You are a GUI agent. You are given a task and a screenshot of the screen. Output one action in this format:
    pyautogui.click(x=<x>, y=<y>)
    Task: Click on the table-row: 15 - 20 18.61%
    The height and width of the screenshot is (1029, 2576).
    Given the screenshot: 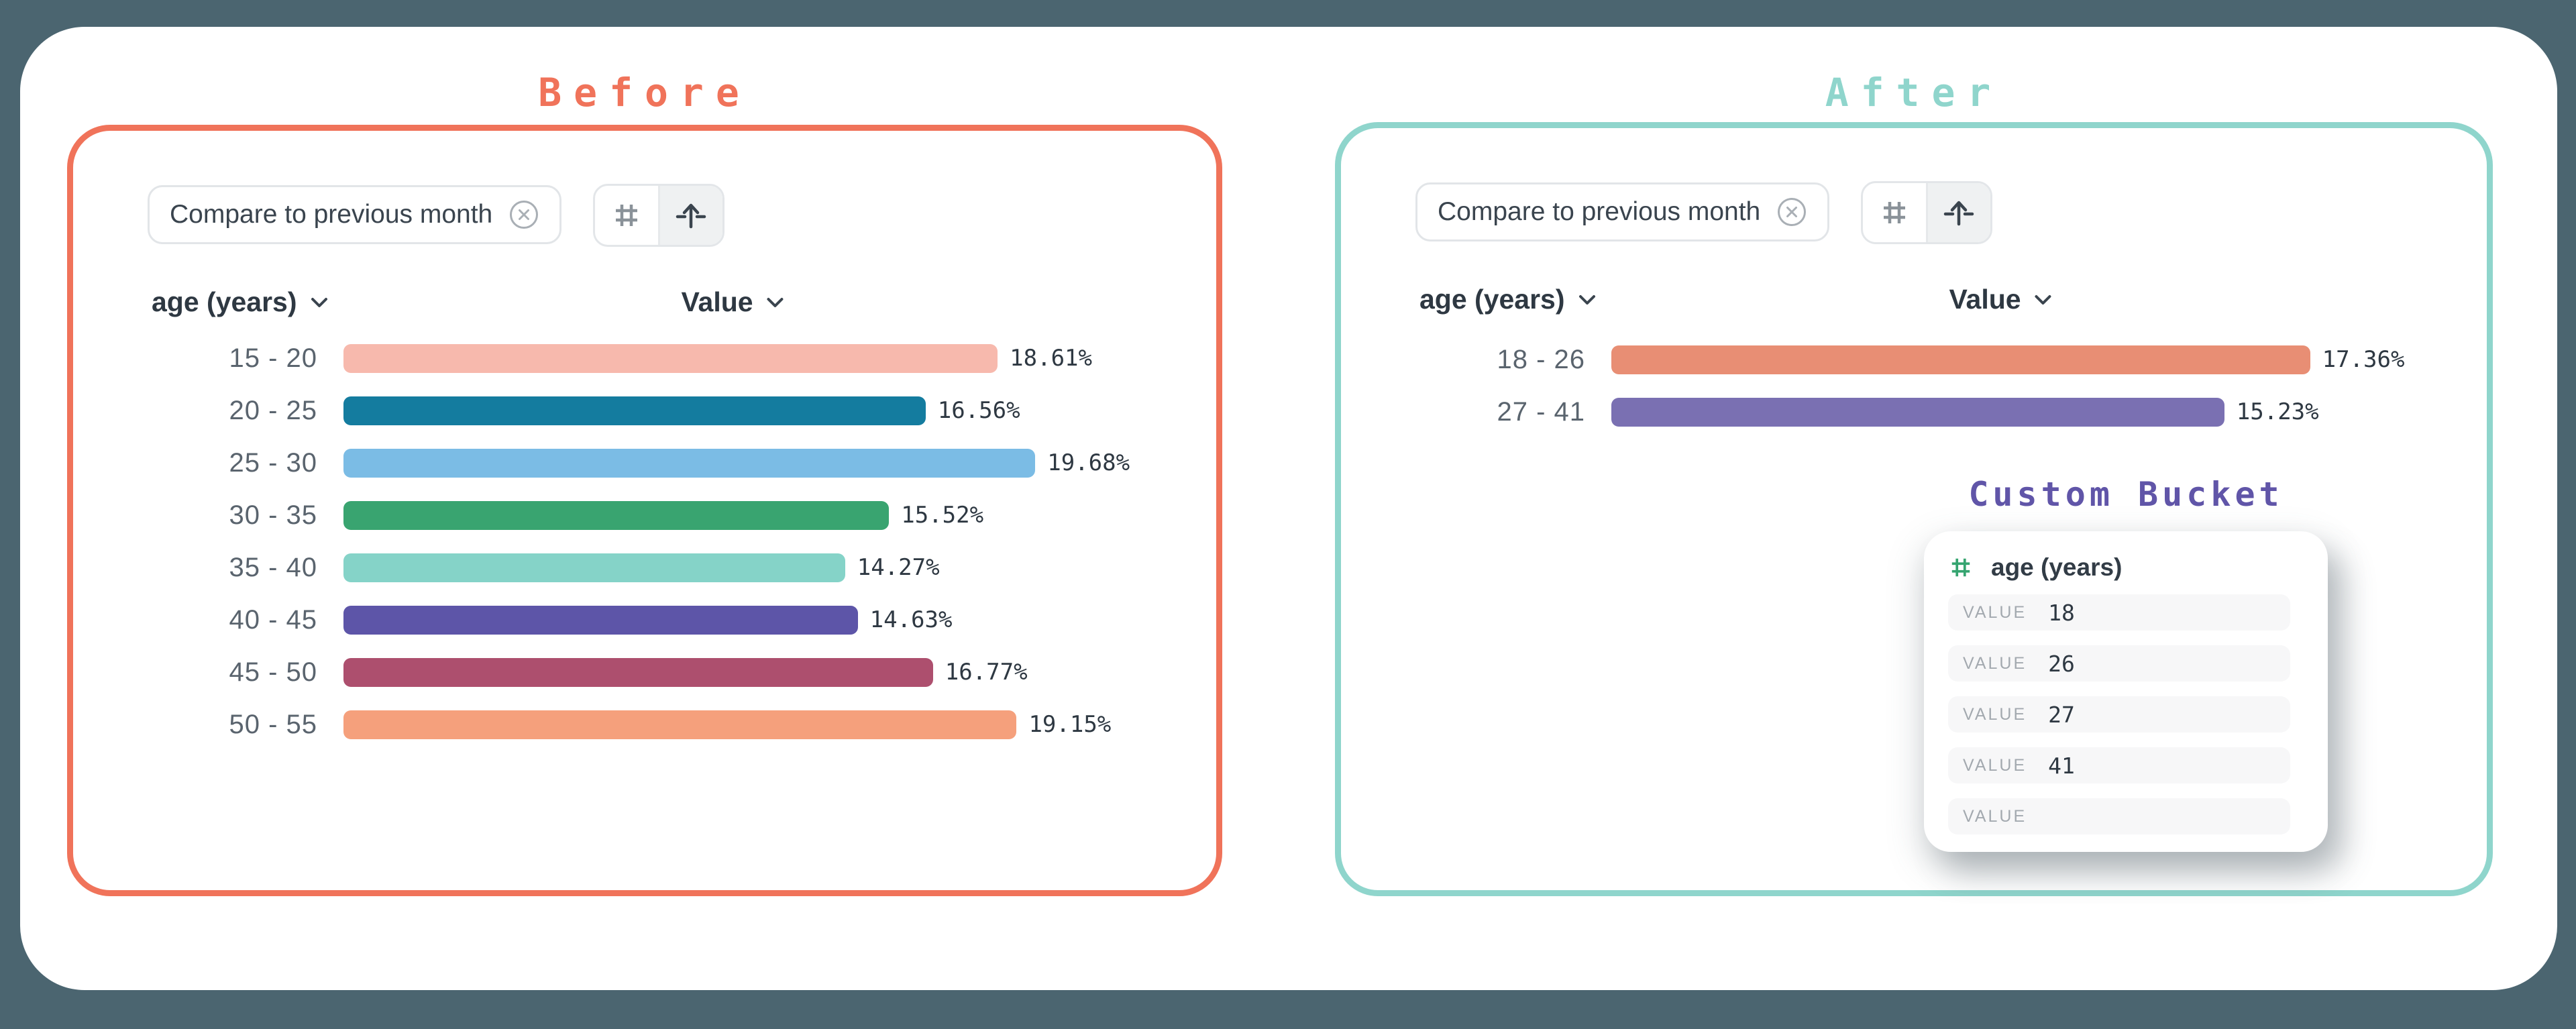 What is the action you would take?
    pyautogui.click(x=644, y=358)
    